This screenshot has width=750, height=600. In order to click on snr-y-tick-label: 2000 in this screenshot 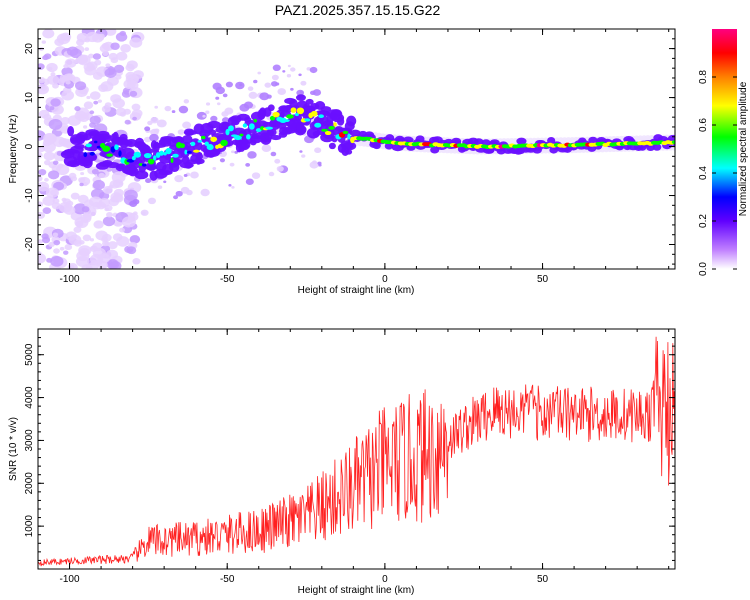, I will do `click(29, 483)`.